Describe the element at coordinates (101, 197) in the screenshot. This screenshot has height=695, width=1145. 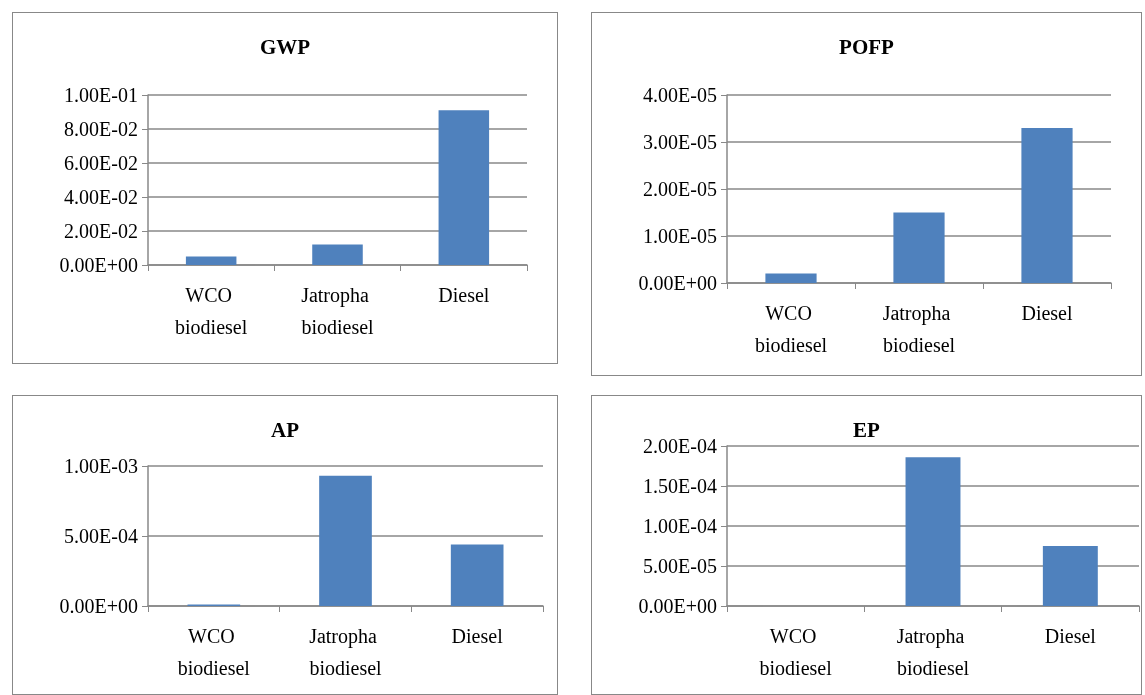
I see `y-tick-label: 4.00E-02` at that location.